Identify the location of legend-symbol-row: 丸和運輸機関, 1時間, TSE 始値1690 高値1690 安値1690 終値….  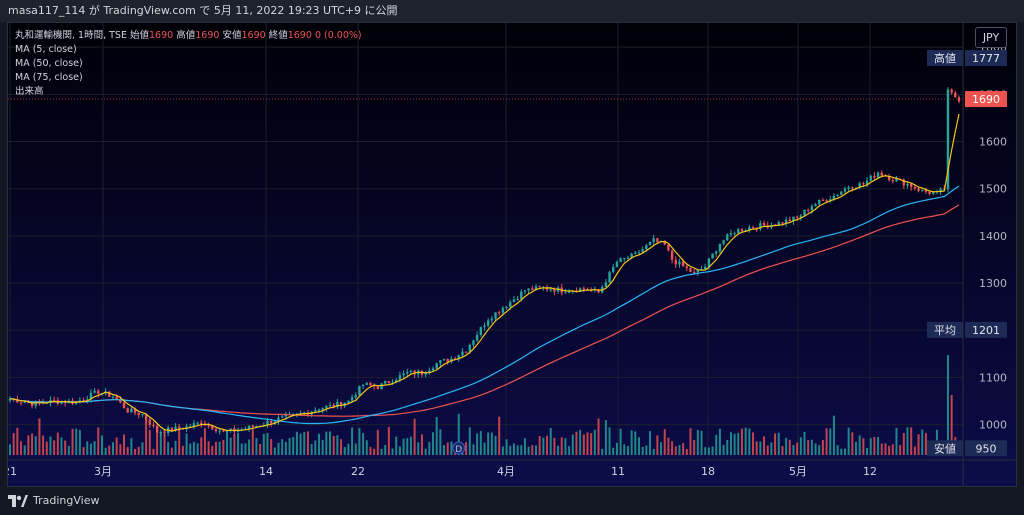
(188, 36).